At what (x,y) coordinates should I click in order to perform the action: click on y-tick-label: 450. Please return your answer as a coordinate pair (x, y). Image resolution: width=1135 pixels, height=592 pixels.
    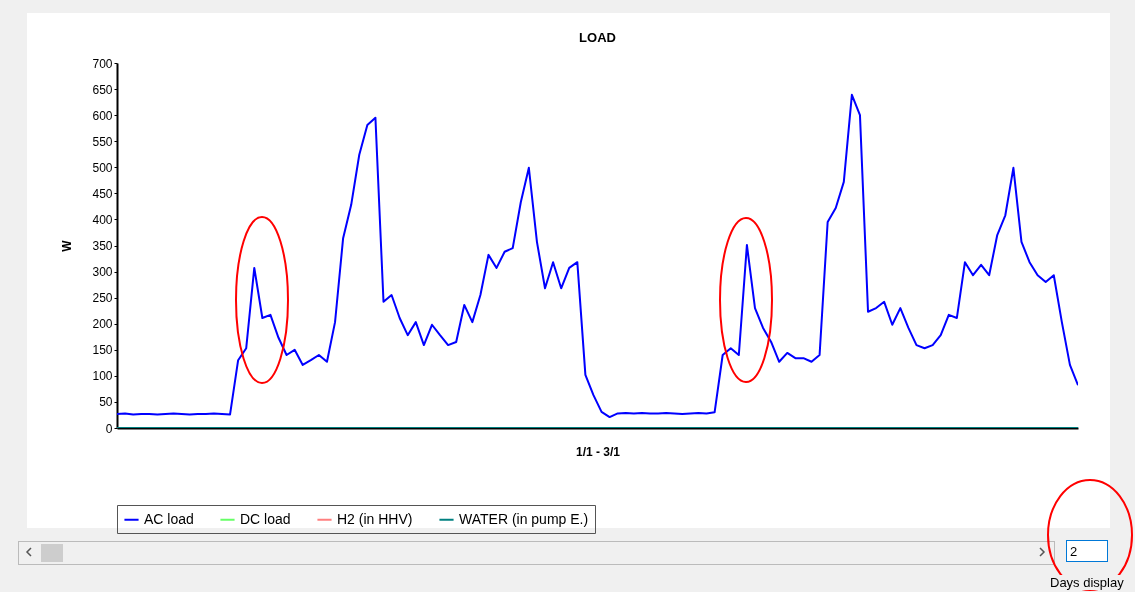
    Looking at the image, I should click on (102, 193).